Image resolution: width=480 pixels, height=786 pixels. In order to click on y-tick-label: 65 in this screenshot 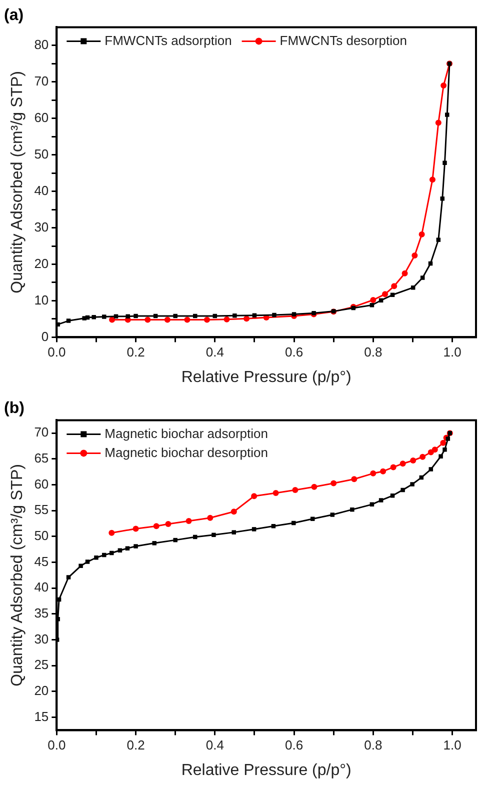, I will do `click(41, 458)`.